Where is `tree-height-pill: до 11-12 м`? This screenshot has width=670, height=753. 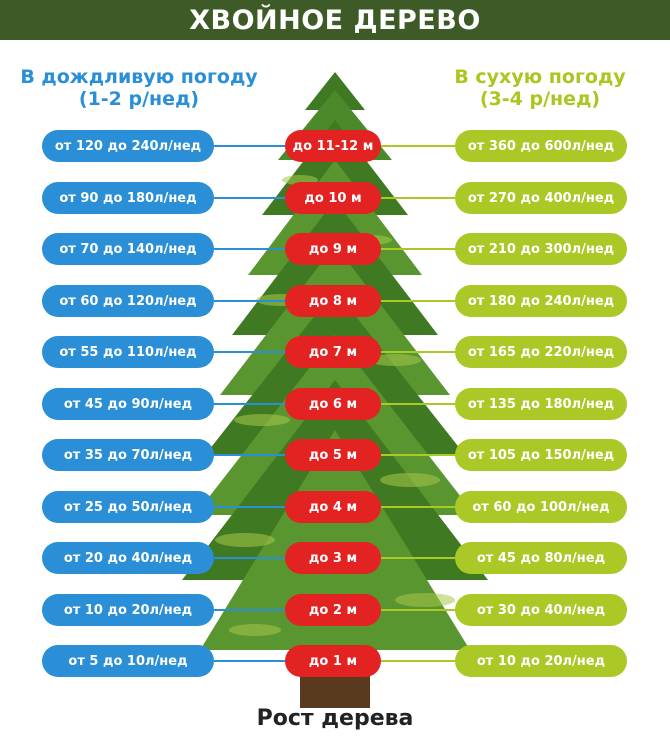 tree-height-pill: до 11-12 м is located at coordinates (333, 146).